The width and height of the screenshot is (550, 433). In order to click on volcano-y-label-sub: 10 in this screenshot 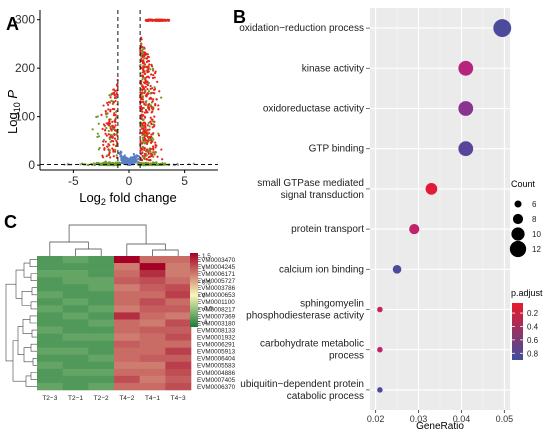, I will do `click(17, 107)`.